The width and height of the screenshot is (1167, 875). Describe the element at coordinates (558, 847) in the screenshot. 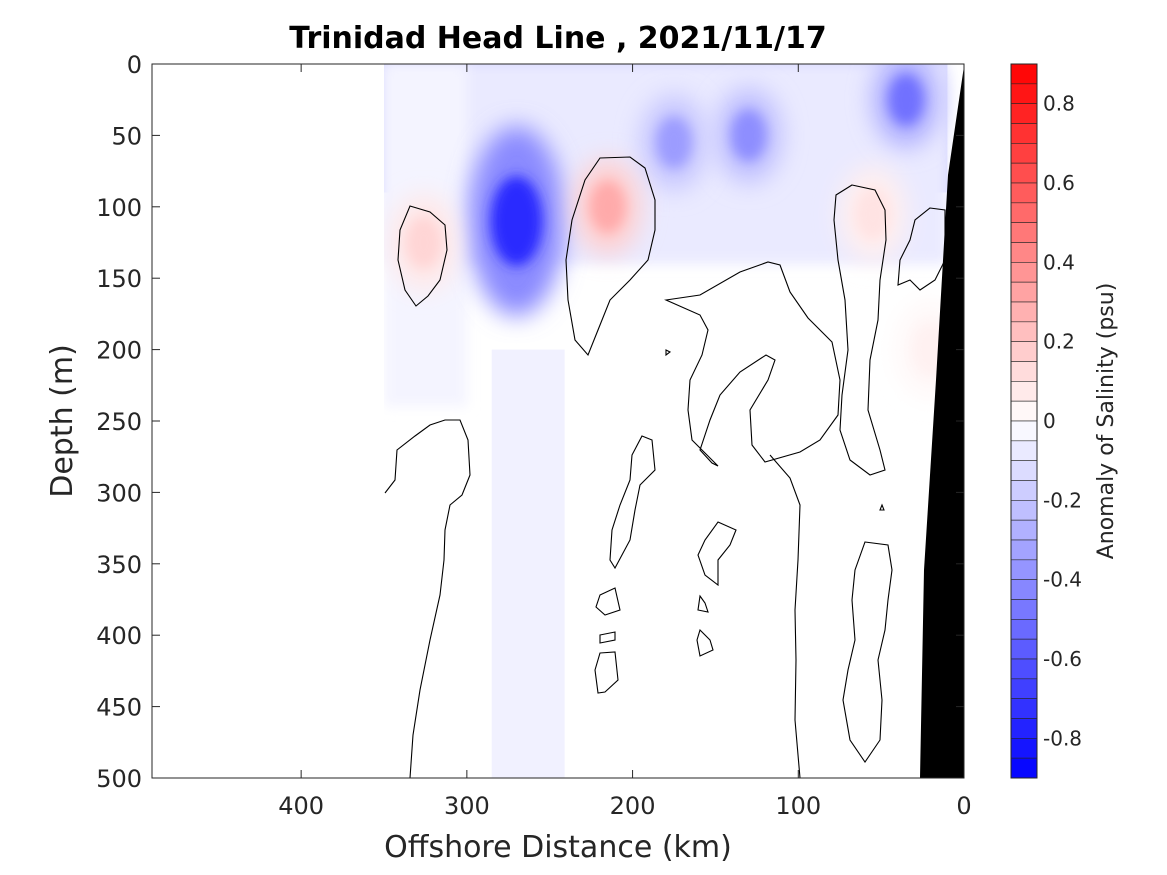

I see `x-axis-label: Offshore Distance (km)` at that location.